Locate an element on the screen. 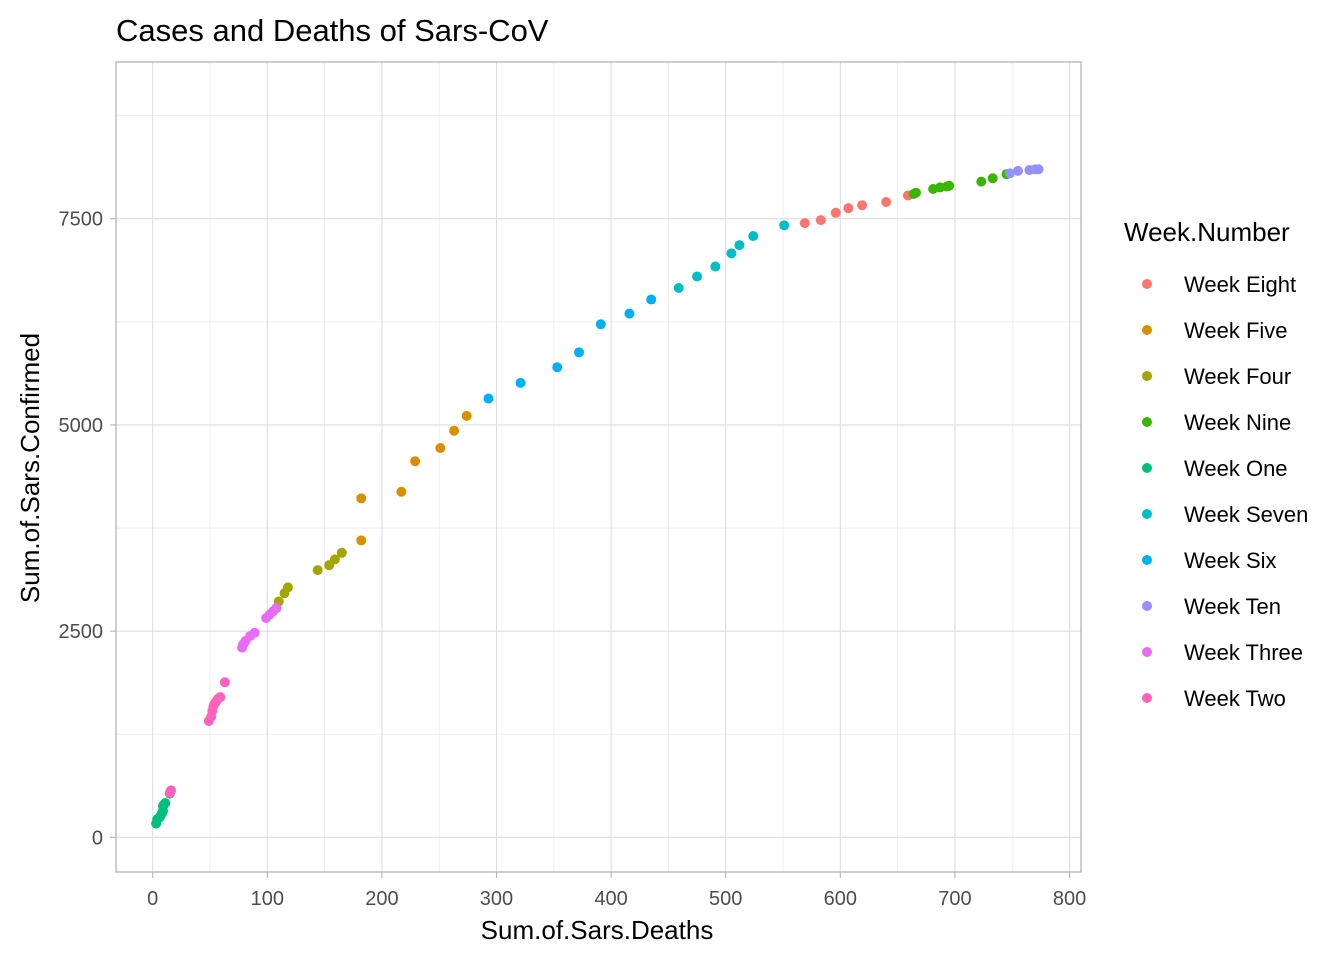 This screenshot has height=960, width=1344. legend-label: Week Seven is located at coordinates (1246, 514).